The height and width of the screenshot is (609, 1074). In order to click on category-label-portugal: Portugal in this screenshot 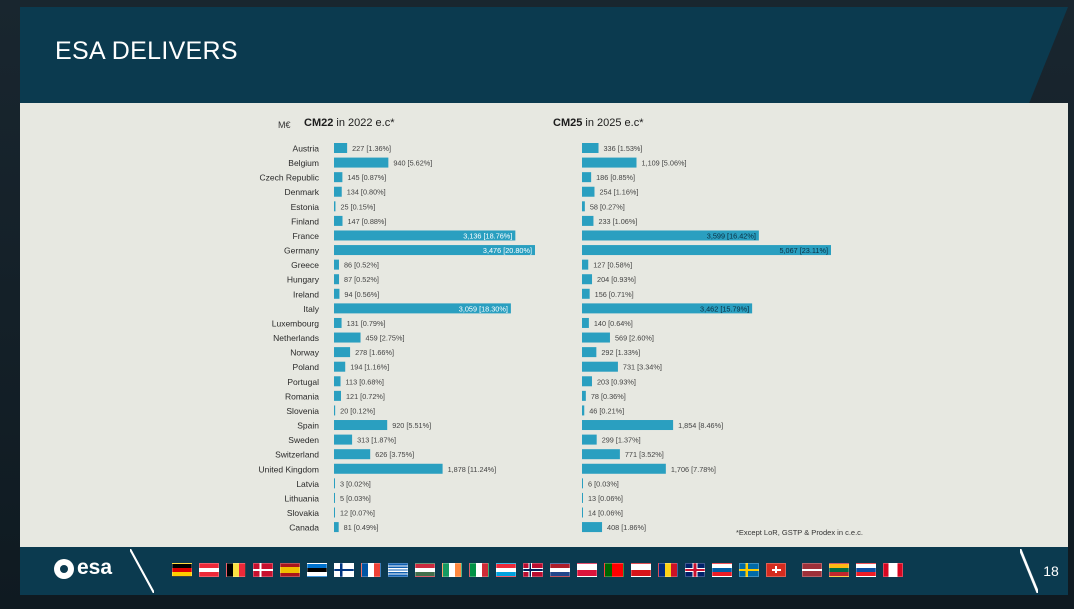, I will do `click(303, 382)`.